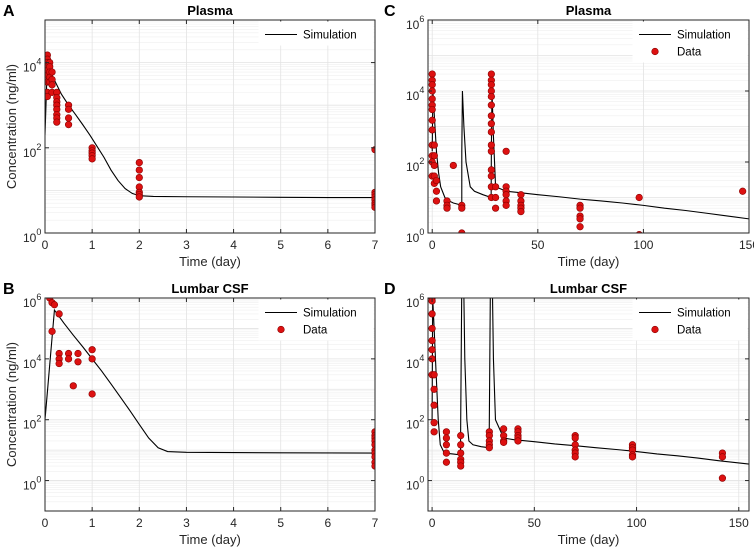 Image resolution: width=754 pixels, height=556 pixels. I want to click on data-points, so click(210, 384).